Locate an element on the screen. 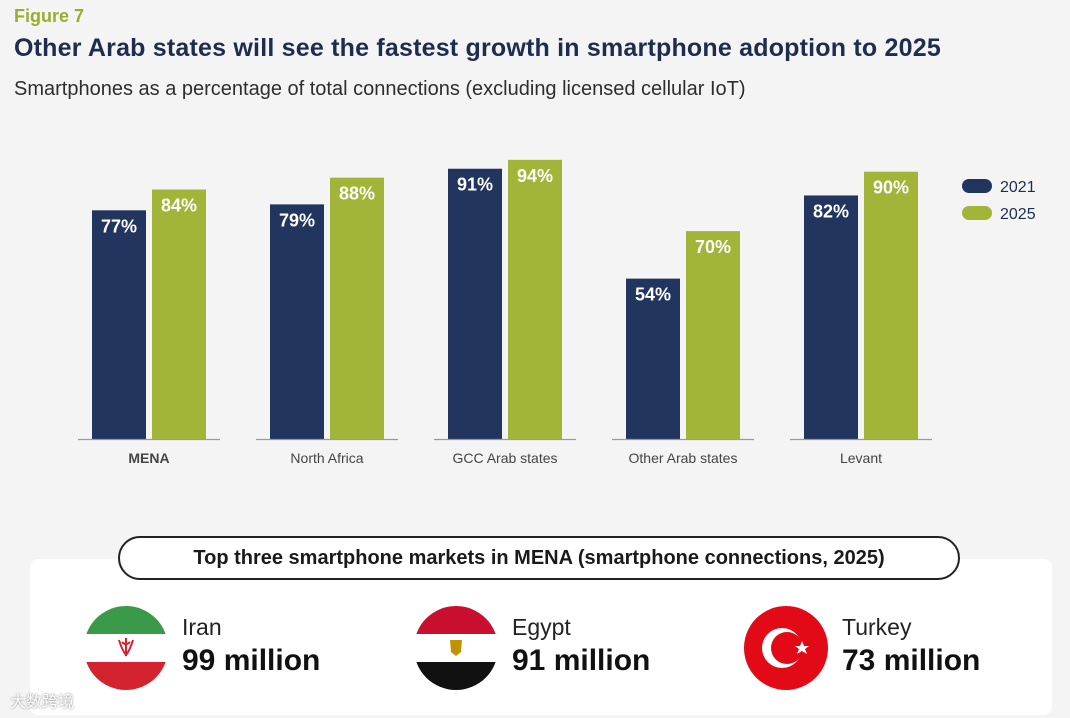 The width and height of the screenshot is (1070, 718). legend-swatch-2025 is located at coordinates (977, 213).